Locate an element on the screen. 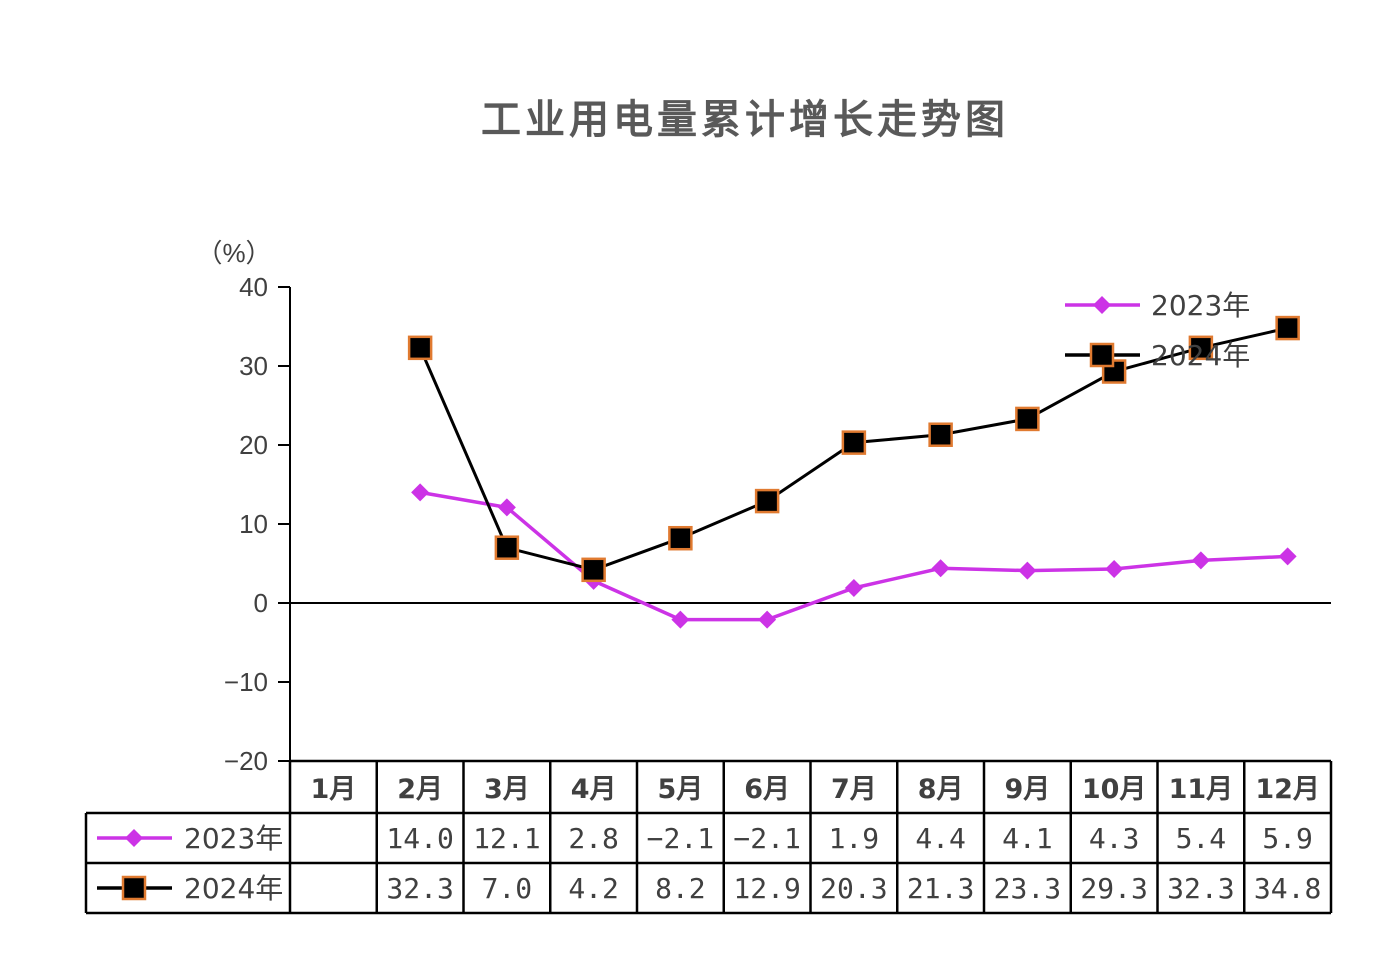 This screenshot has height=968, width=1386. legend-label: 2023年 is located at coordinates (1200, 305).